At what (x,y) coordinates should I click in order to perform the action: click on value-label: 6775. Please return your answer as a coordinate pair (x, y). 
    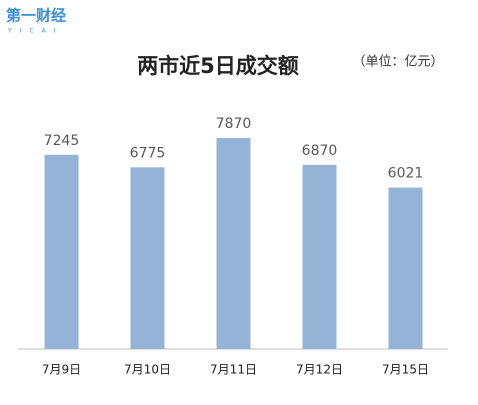
    Looking at the image, I should click on (148, 153).